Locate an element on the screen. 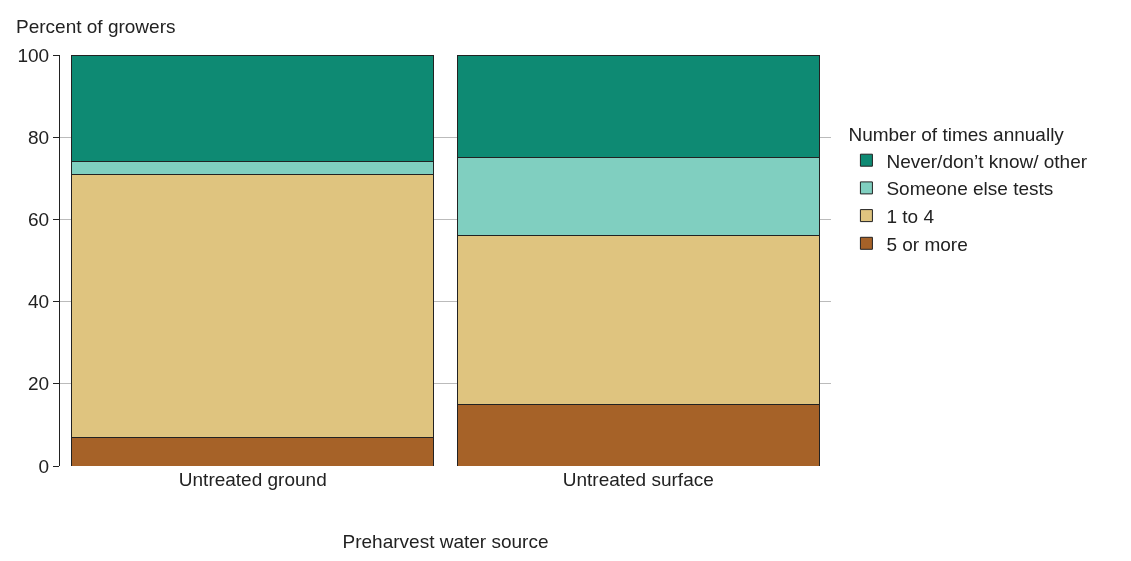  y-tick-label: 0 is located at coordinates (44, 466).